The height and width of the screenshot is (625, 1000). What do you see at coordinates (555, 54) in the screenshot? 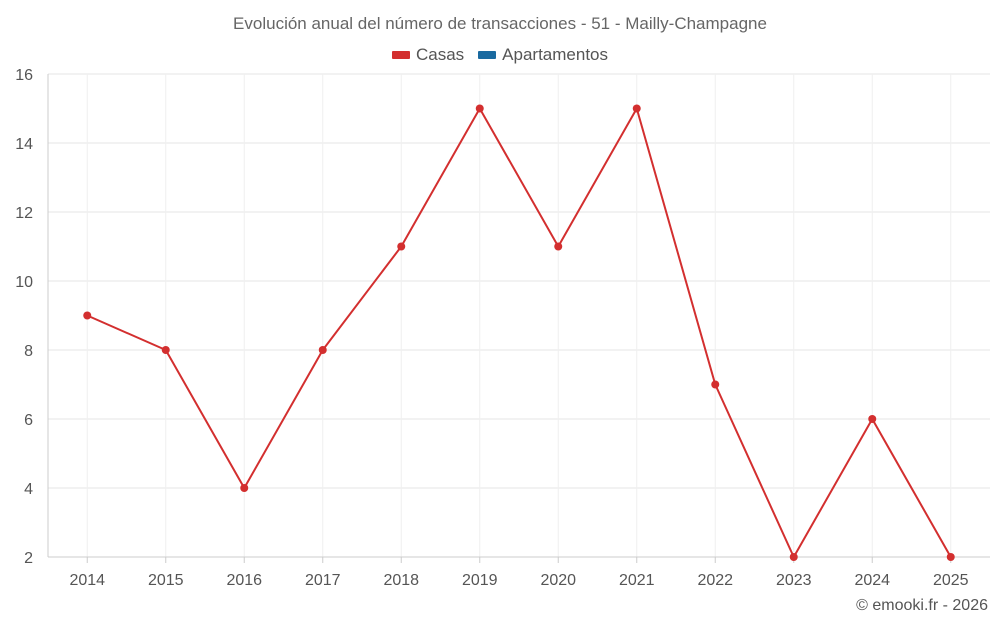
I see `legend-label-apartamentos: Apartamentos` at bounding box center [555, 54].